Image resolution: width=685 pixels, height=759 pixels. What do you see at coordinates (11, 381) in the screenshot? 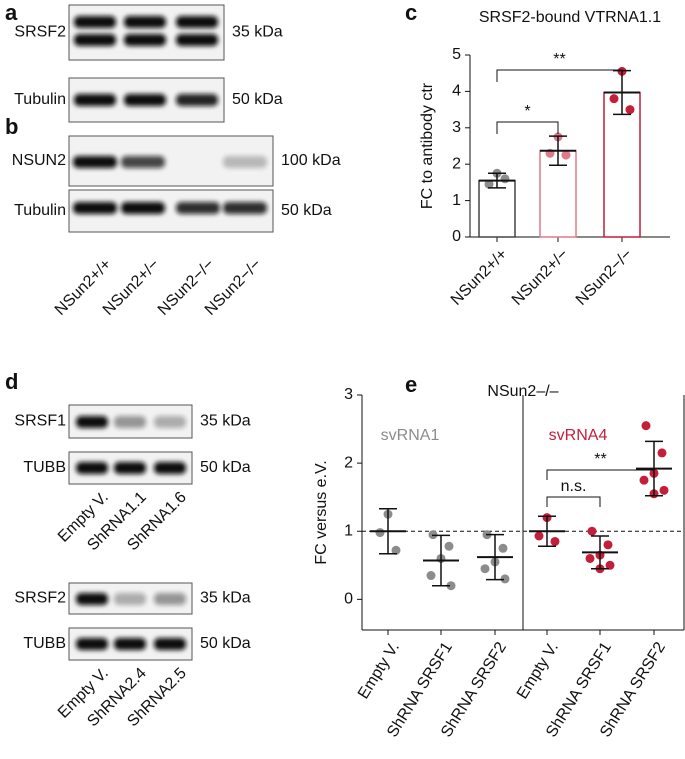
I see `panel-label: d` at bounding box center [11, 381].